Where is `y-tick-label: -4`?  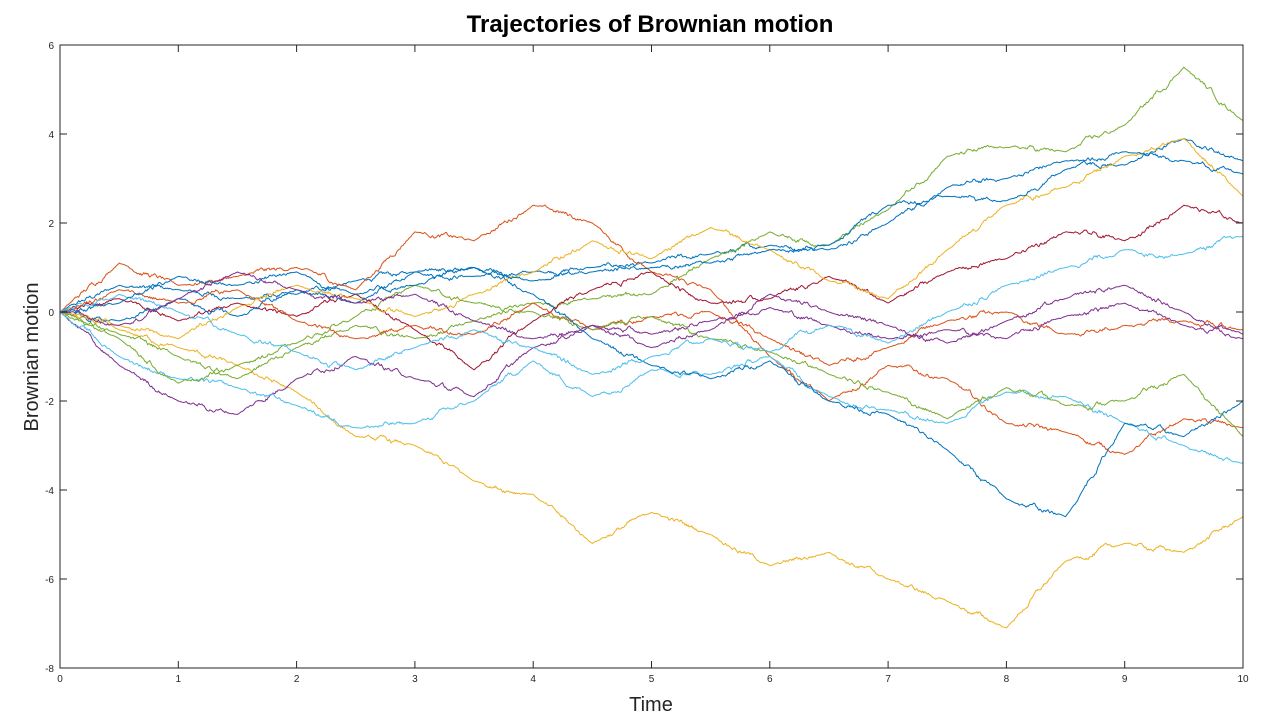 y-tick-label: -4 is located at coordinates (49, 491).